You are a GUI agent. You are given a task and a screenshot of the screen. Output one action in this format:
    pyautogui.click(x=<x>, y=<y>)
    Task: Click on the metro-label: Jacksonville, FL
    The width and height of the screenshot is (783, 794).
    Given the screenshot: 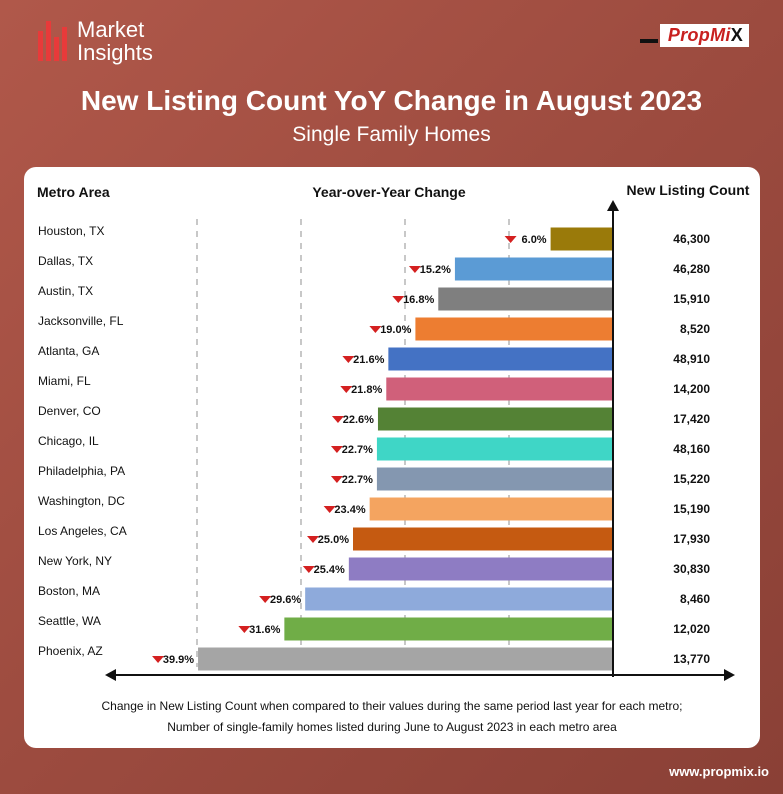 What is the action you would take?
    pyautogui.click(x=81, y=321)
    